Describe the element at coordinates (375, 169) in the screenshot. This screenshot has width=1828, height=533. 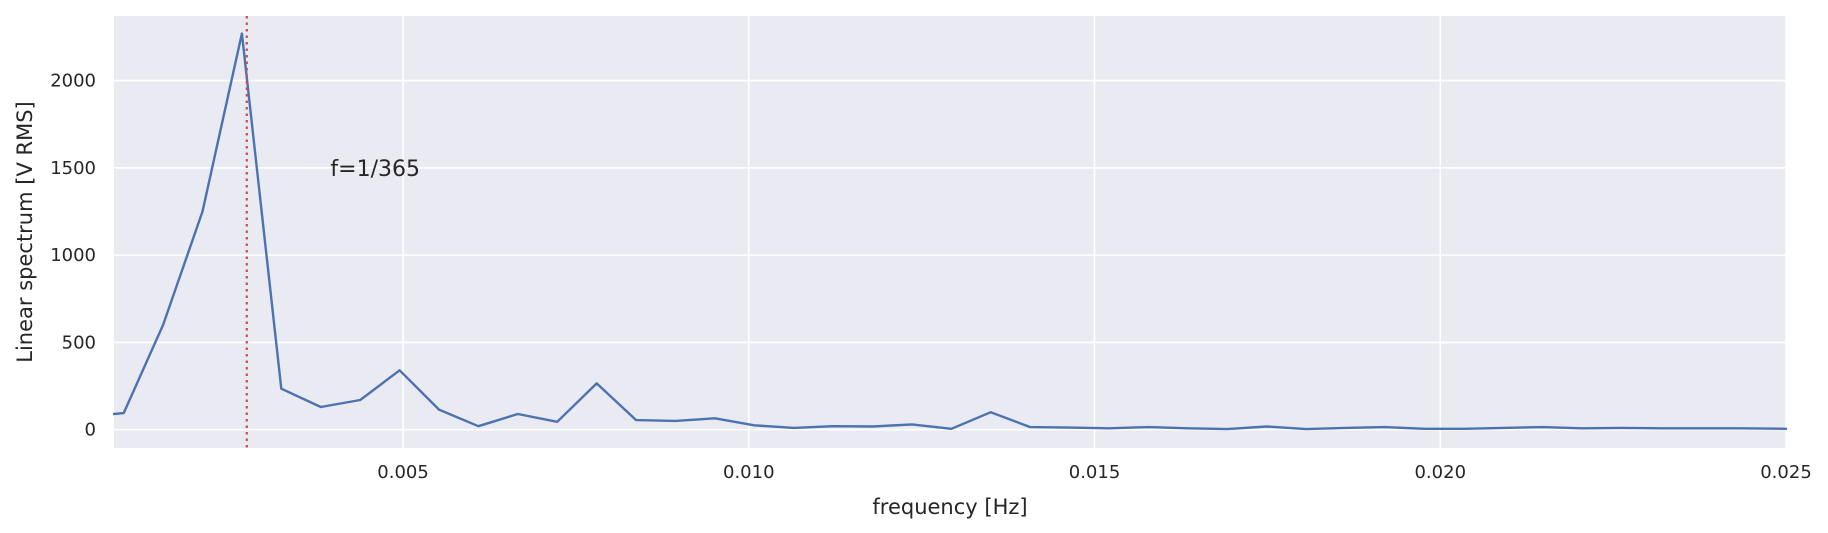
I see `annotation-label: f=1/365` at that location.